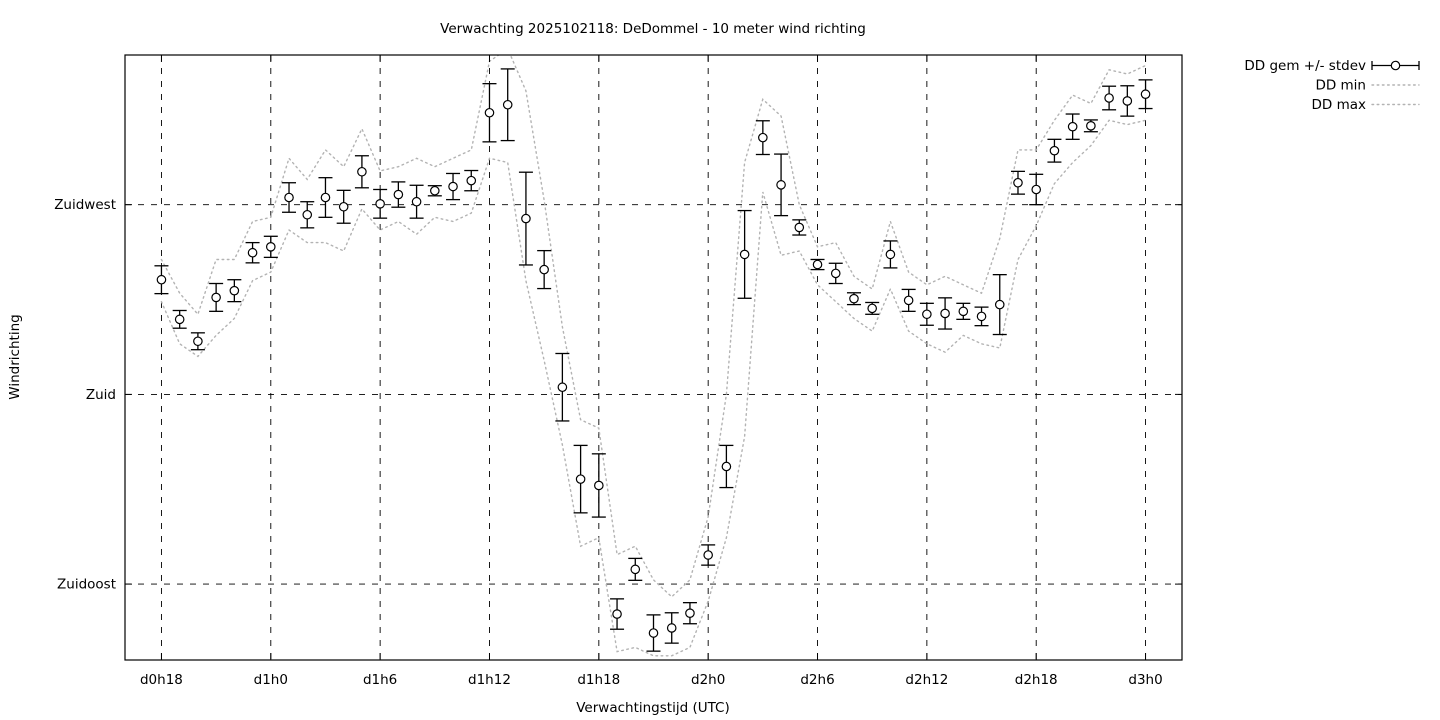 This screenshot has width=1440, height=720. I want to click on legend: DD gem +/- stdev DD min DD max, so click(1332, 85).